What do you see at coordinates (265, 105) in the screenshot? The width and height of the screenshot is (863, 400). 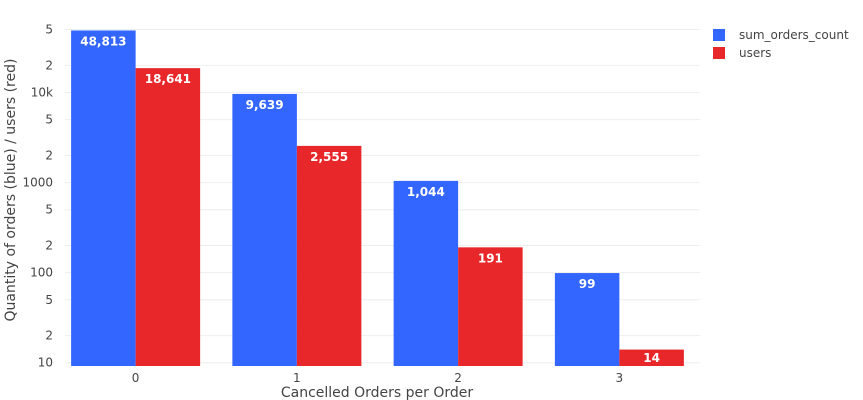 I see `bar-value-label: 9,639` at bounding box center [265, 105].